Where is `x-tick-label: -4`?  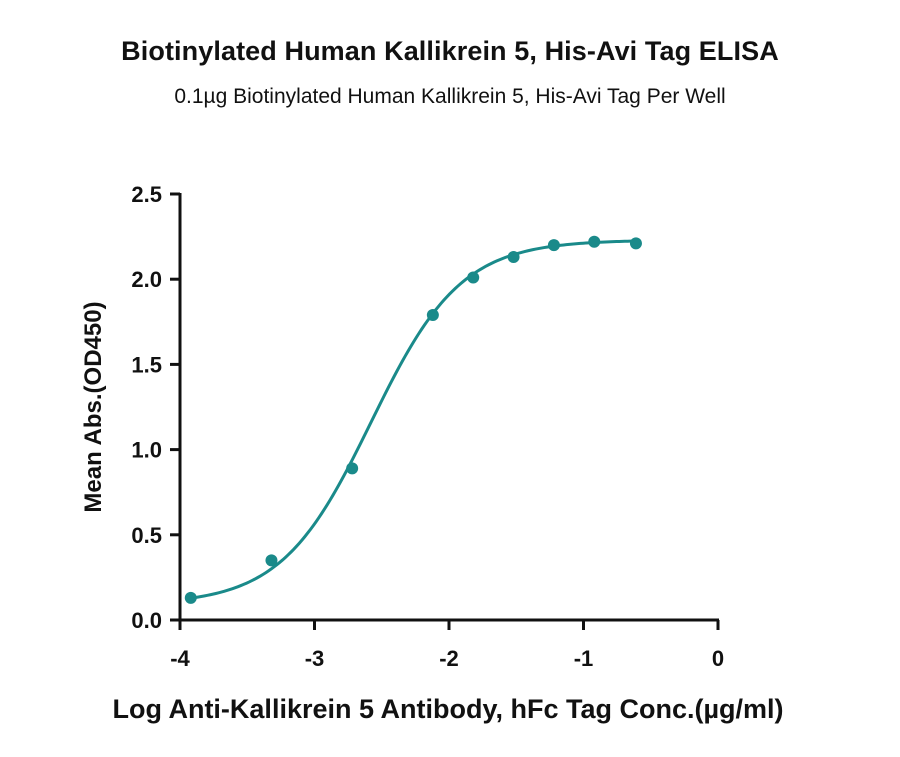
x-tick-label: -4 is located at coordinates (180, 658).